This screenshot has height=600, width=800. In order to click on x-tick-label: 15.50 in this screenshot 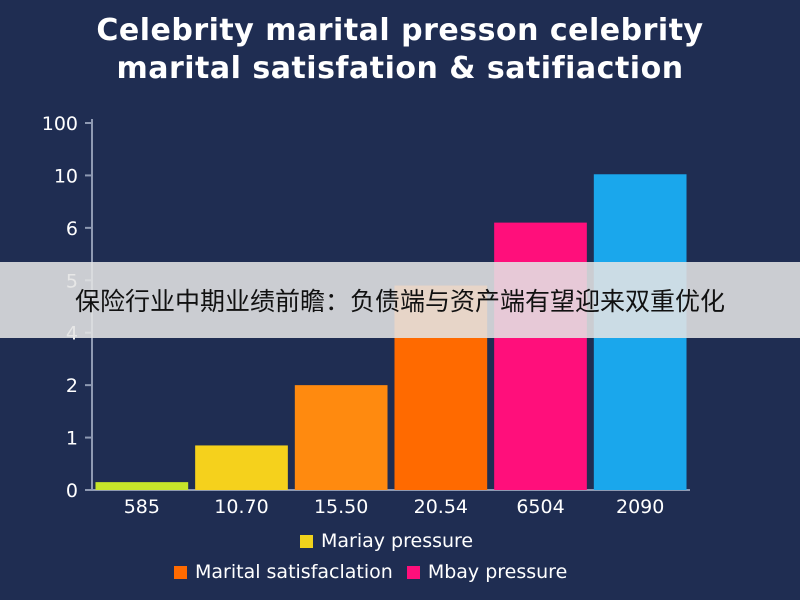, I will do `click(341, 507)`.